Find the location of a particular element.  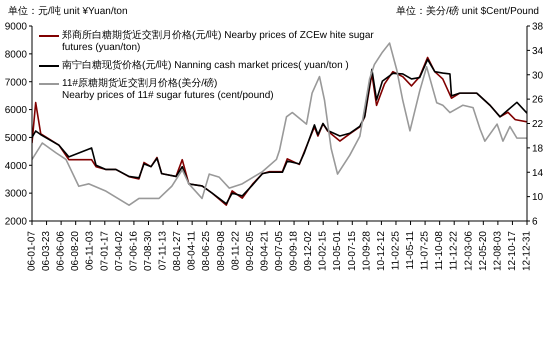

y-tick-label: 2000 is located at coordinates (16, 222).